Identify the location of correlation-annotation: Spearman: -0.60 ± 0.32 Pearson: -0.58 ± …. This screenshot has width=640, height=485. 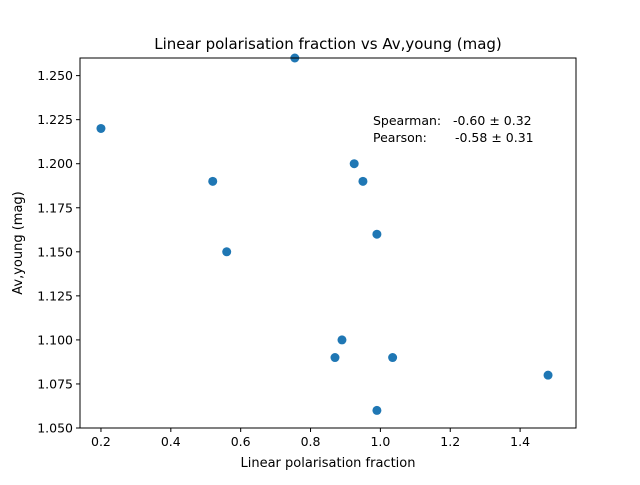
(453, 129).